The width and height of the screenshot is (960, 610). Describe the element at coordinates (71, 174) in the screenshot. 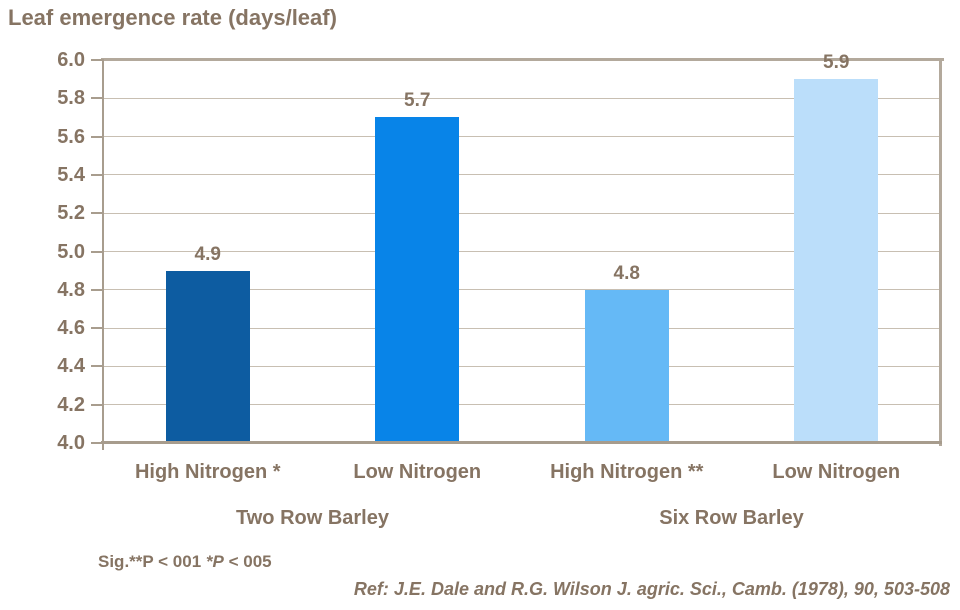

I see `y-tick-label: 5.4` at that location.